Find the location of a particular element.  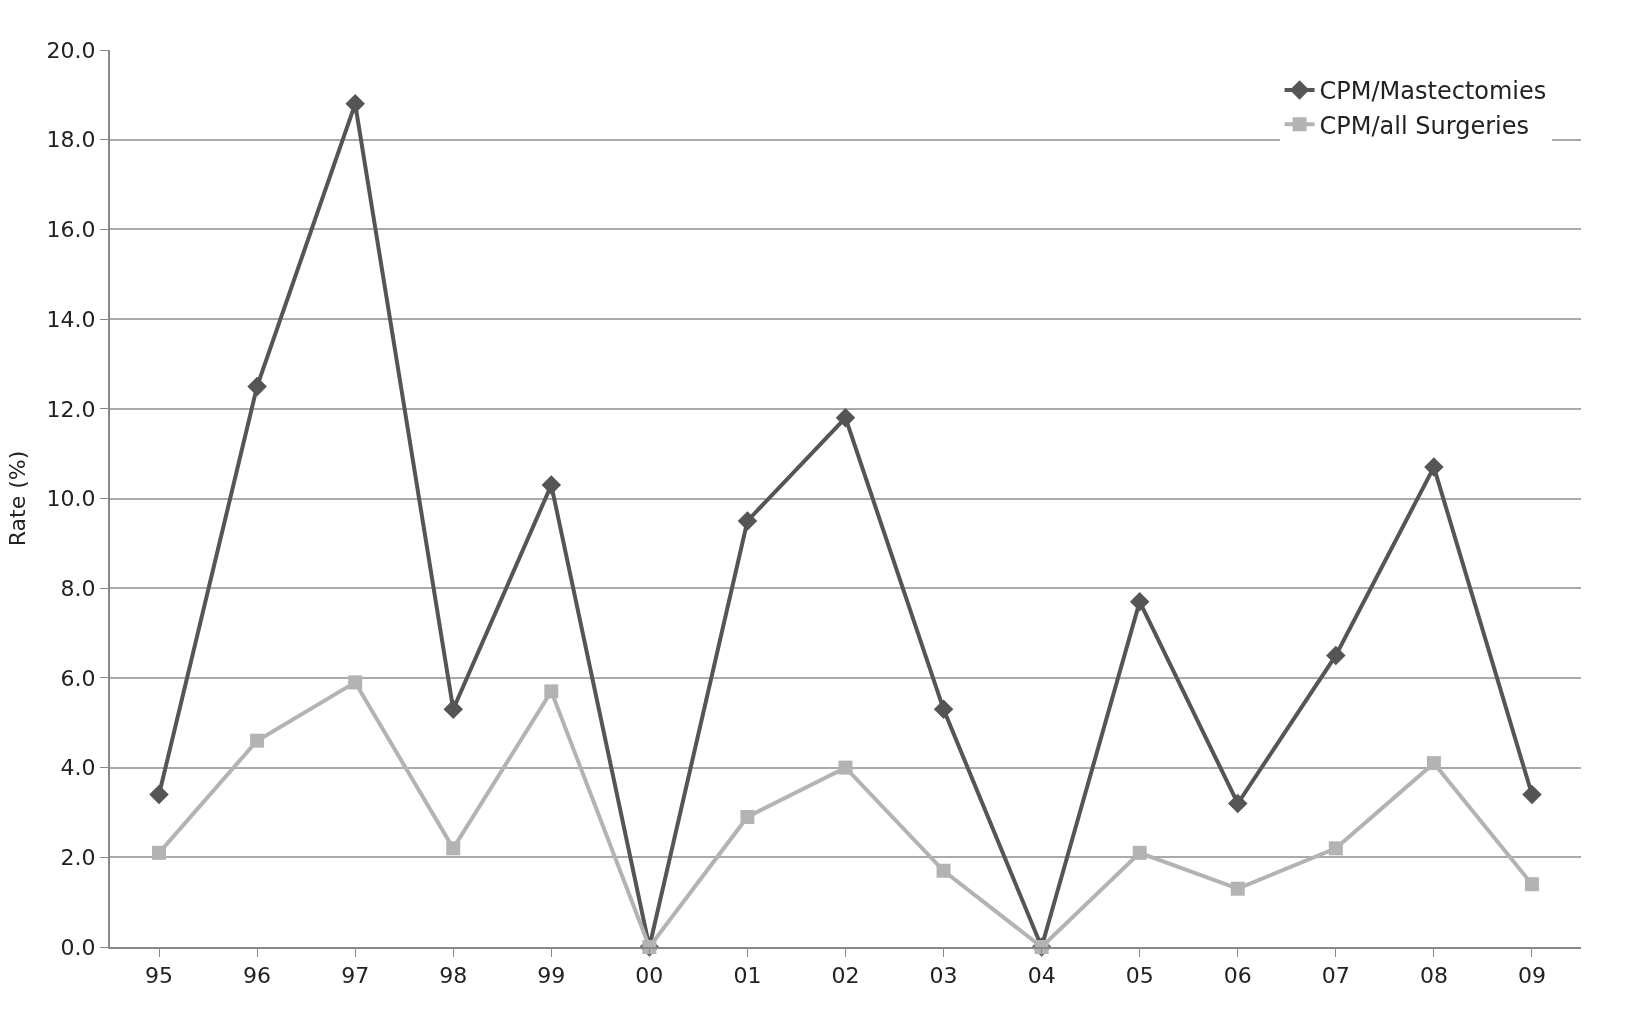

x-tick-label: 02 is located at coordinates (845, 976).